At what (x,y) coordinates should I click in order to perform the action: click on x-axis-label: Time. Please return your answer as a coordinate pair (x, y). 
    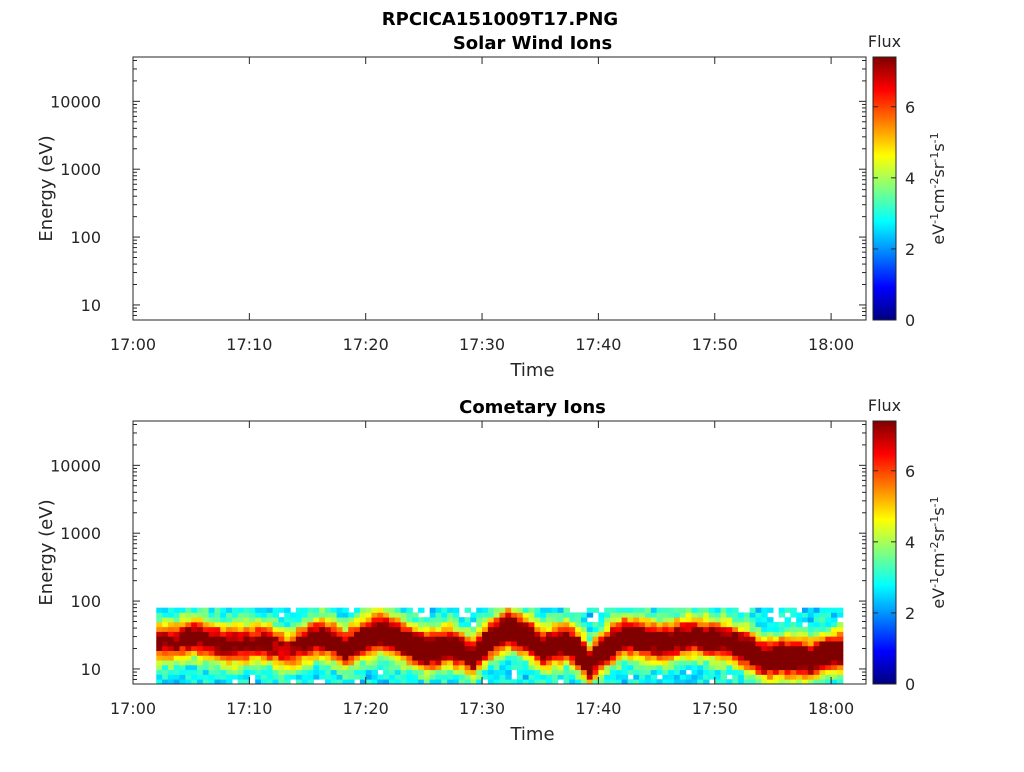
    Looking at the image, I should click on (531, 734).